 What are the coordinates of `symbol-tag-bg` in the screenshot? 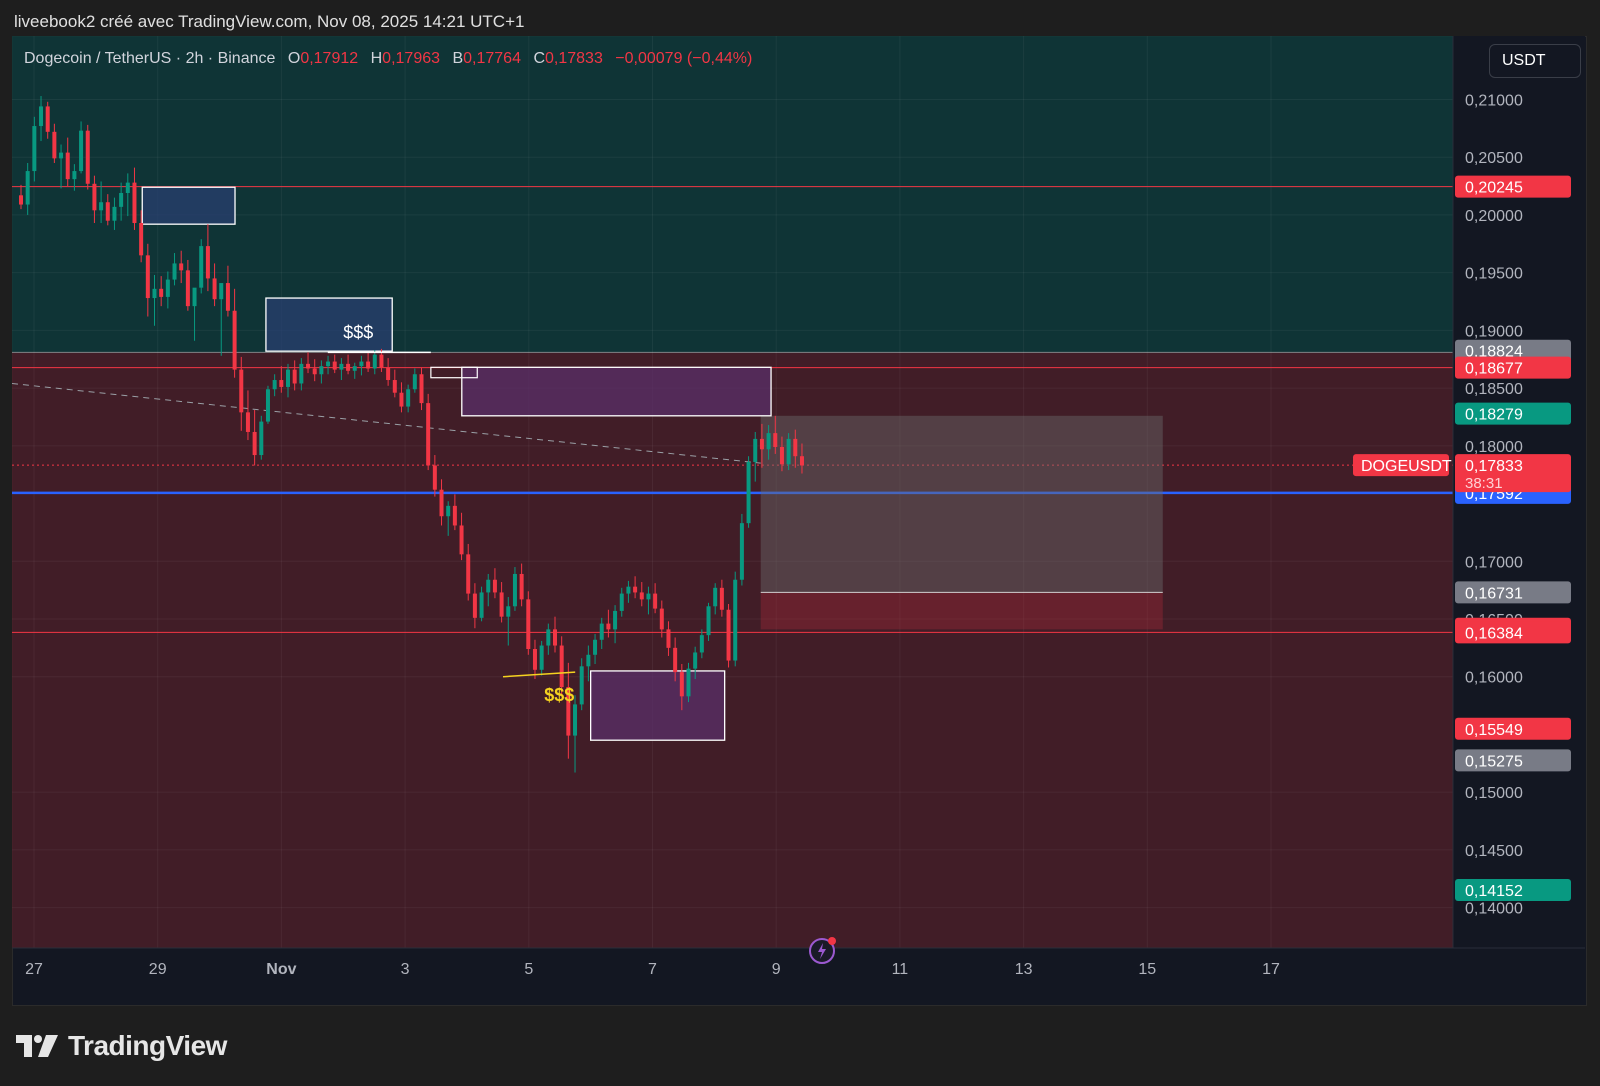 It's located at (1401, 465).